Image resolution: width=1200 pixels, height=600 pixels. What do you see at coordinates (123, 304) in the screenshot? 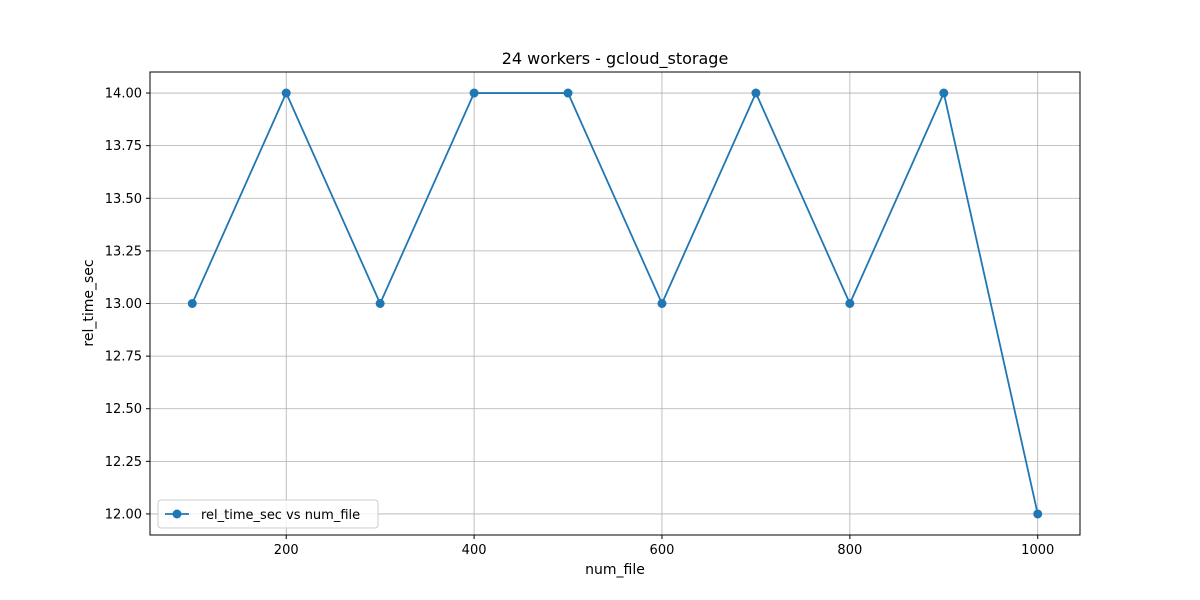
I see `y-tick-label: 13.00` at bounding box center [123, 304].